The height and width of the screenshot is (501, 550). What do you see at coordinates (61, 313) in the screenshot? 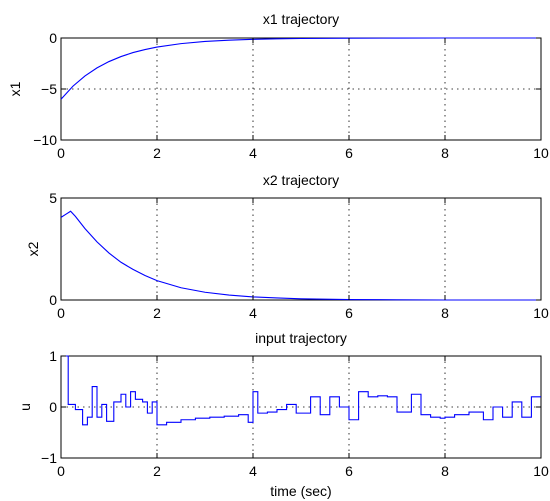
I see `x-tick-label-x2-0: 0` at bounding box center [61, 313].